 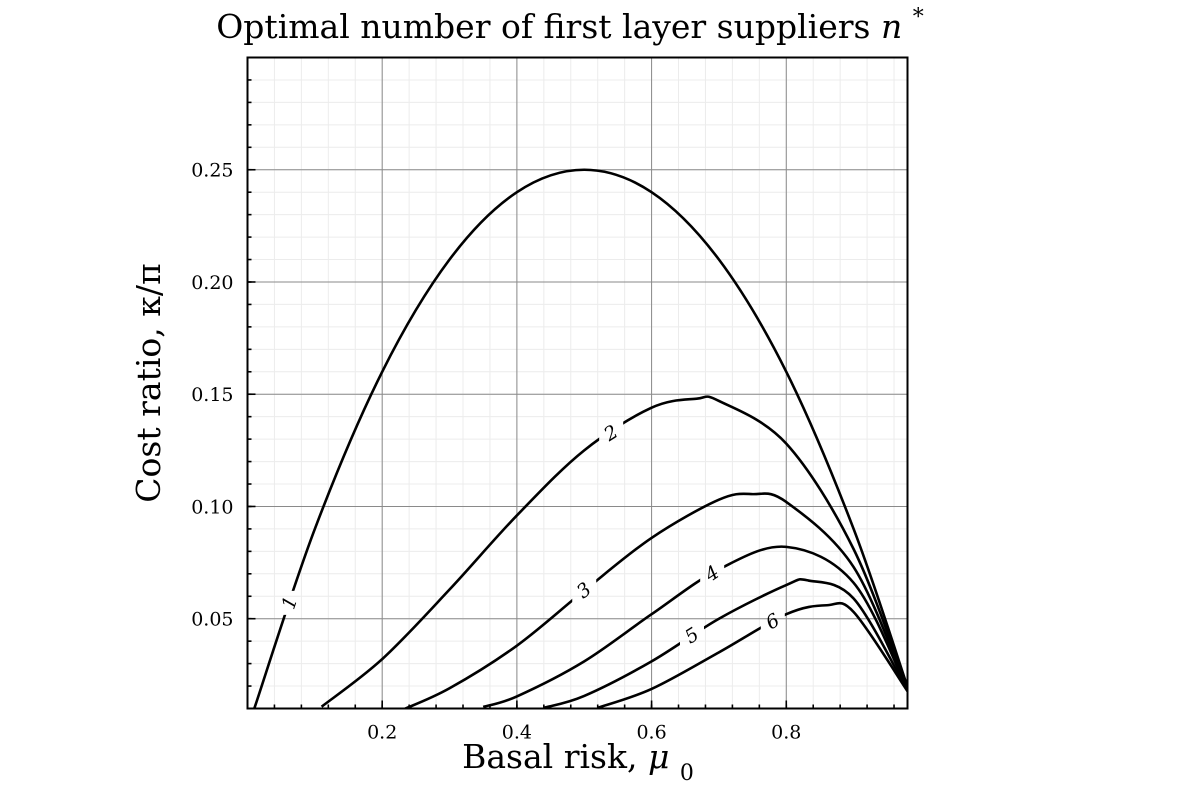 I want to click on x-tick-labels: 0.2 0.4 0.6 0.8, so click(x=584, y=733).